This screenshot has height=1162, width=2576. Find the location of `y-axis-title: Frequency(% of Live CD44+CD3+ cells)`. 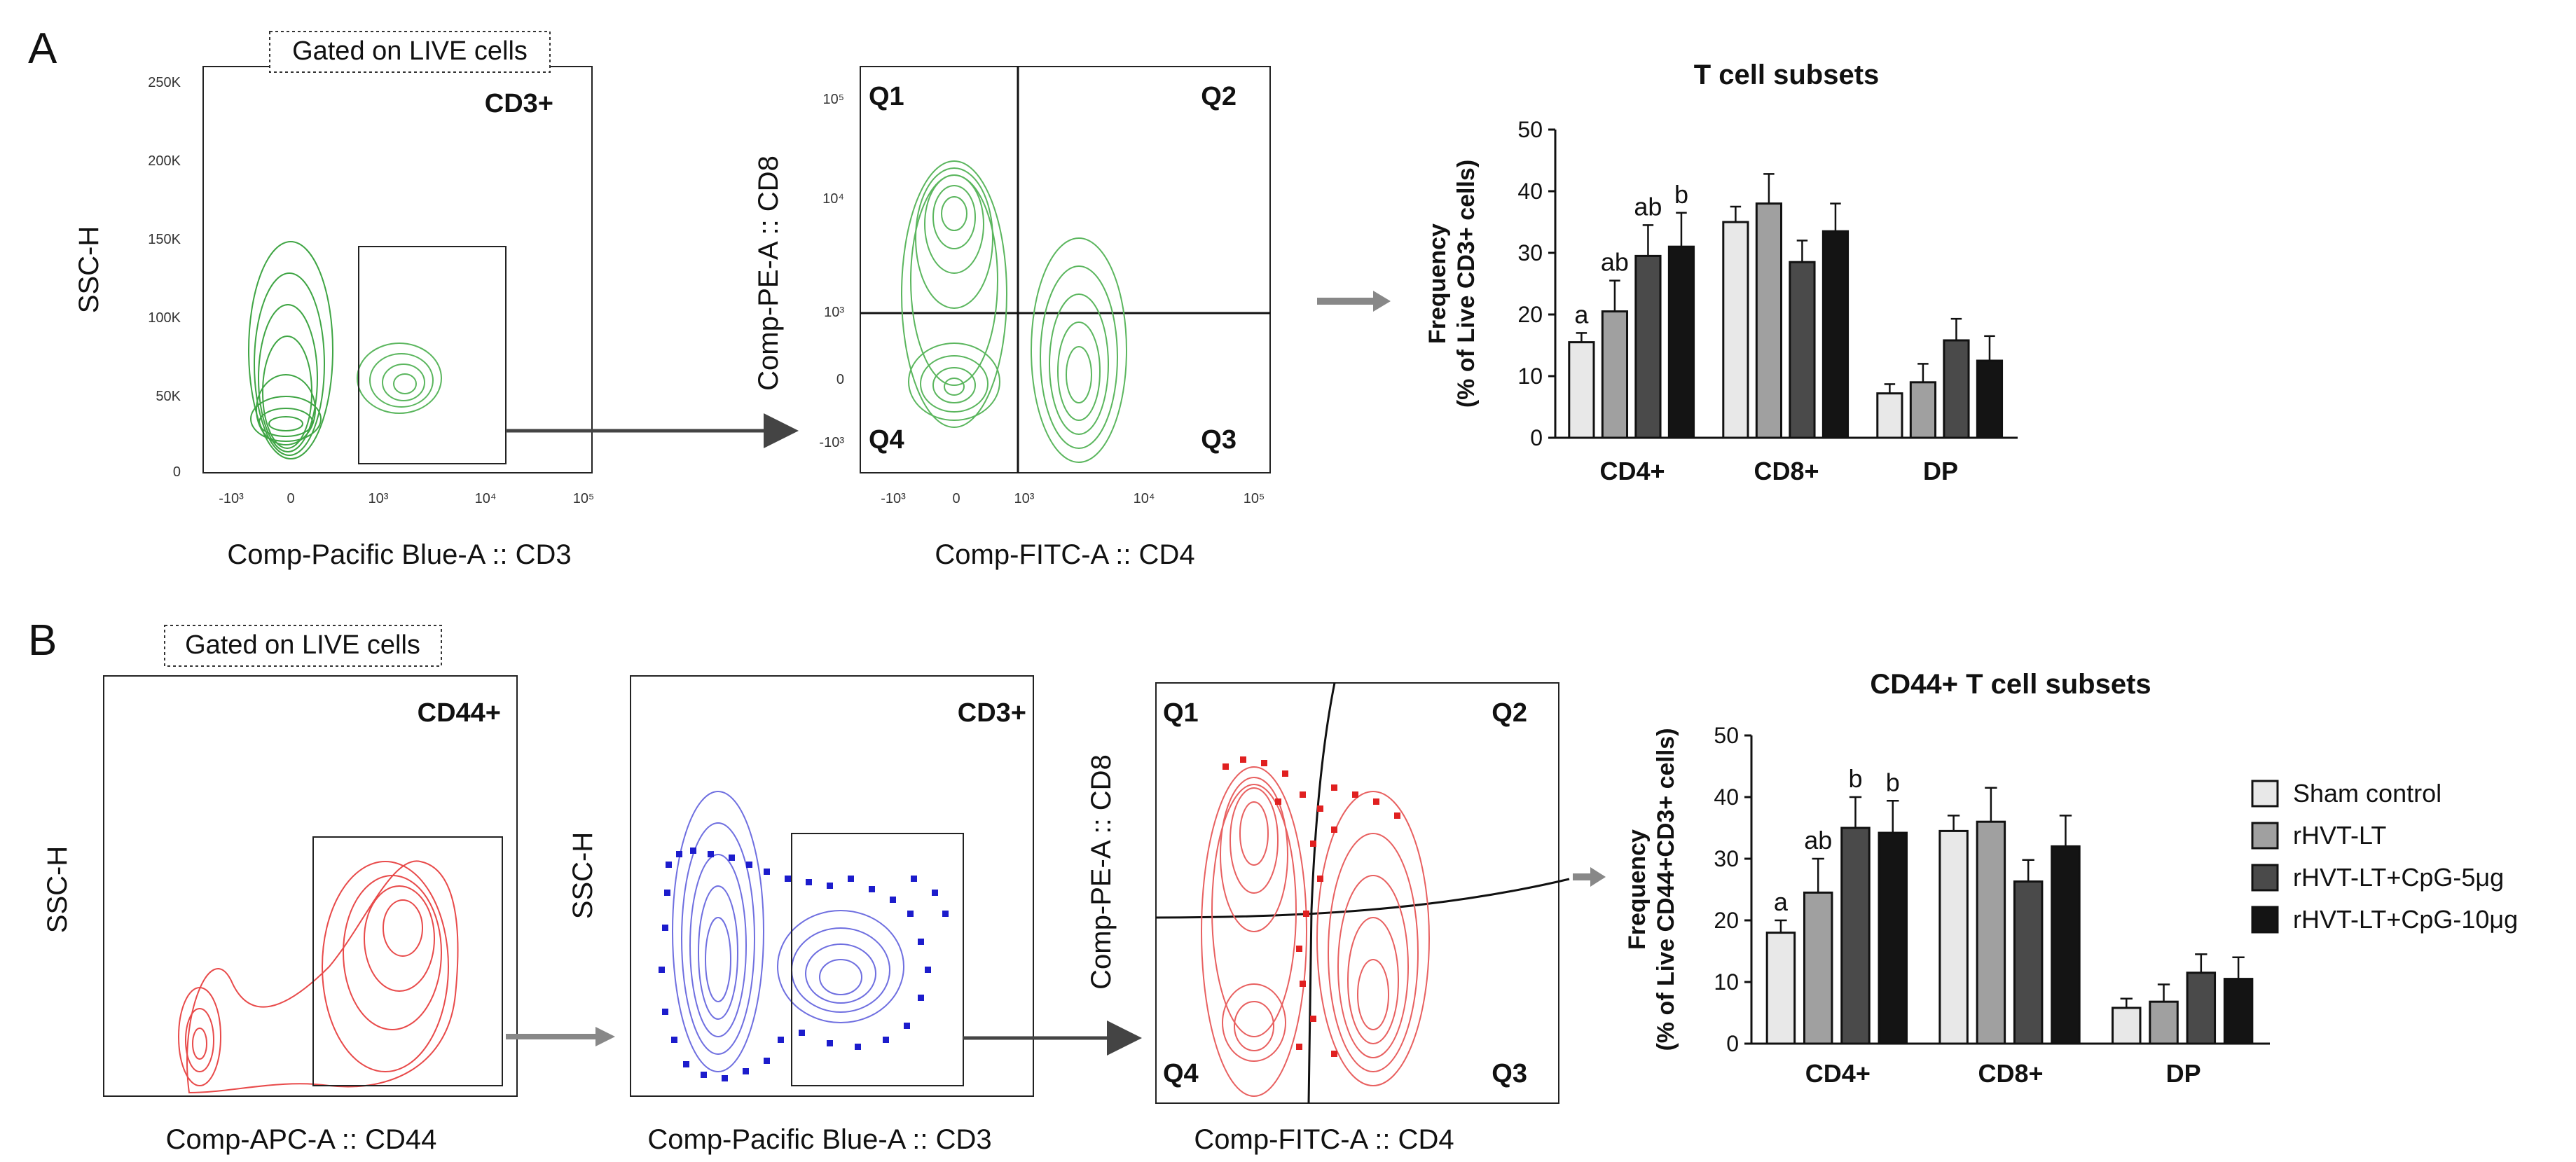

y-axis-title: Frequency(% of Live CD44+CD3+ cells) is located at coordinates (1651, 889).